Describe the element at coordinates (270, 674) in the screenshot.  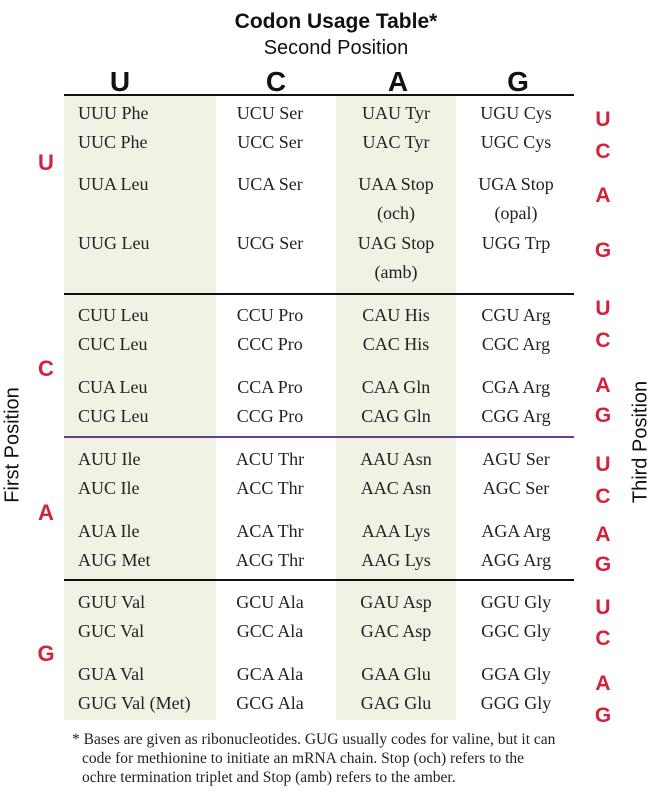
I see `codon-cell: GCA Ala` at that location.